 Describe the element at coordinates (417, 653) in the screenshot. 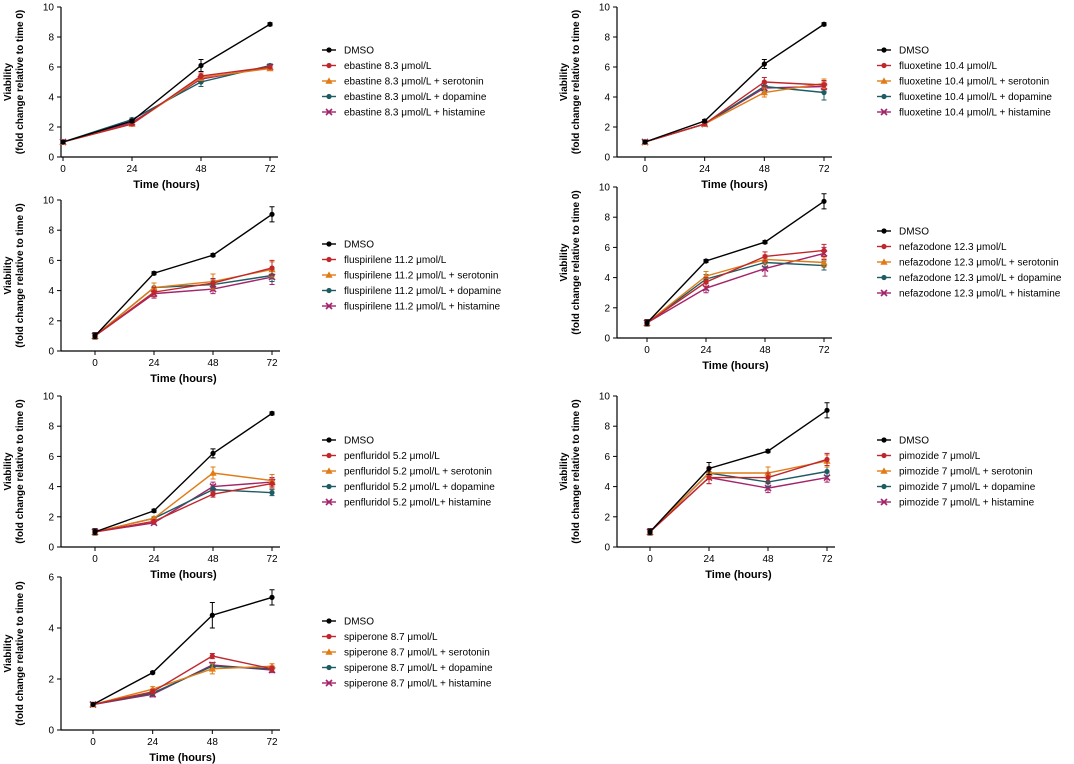

I see `legend-label: spiperone 8.7 μmol/L + serotonin` at that location.